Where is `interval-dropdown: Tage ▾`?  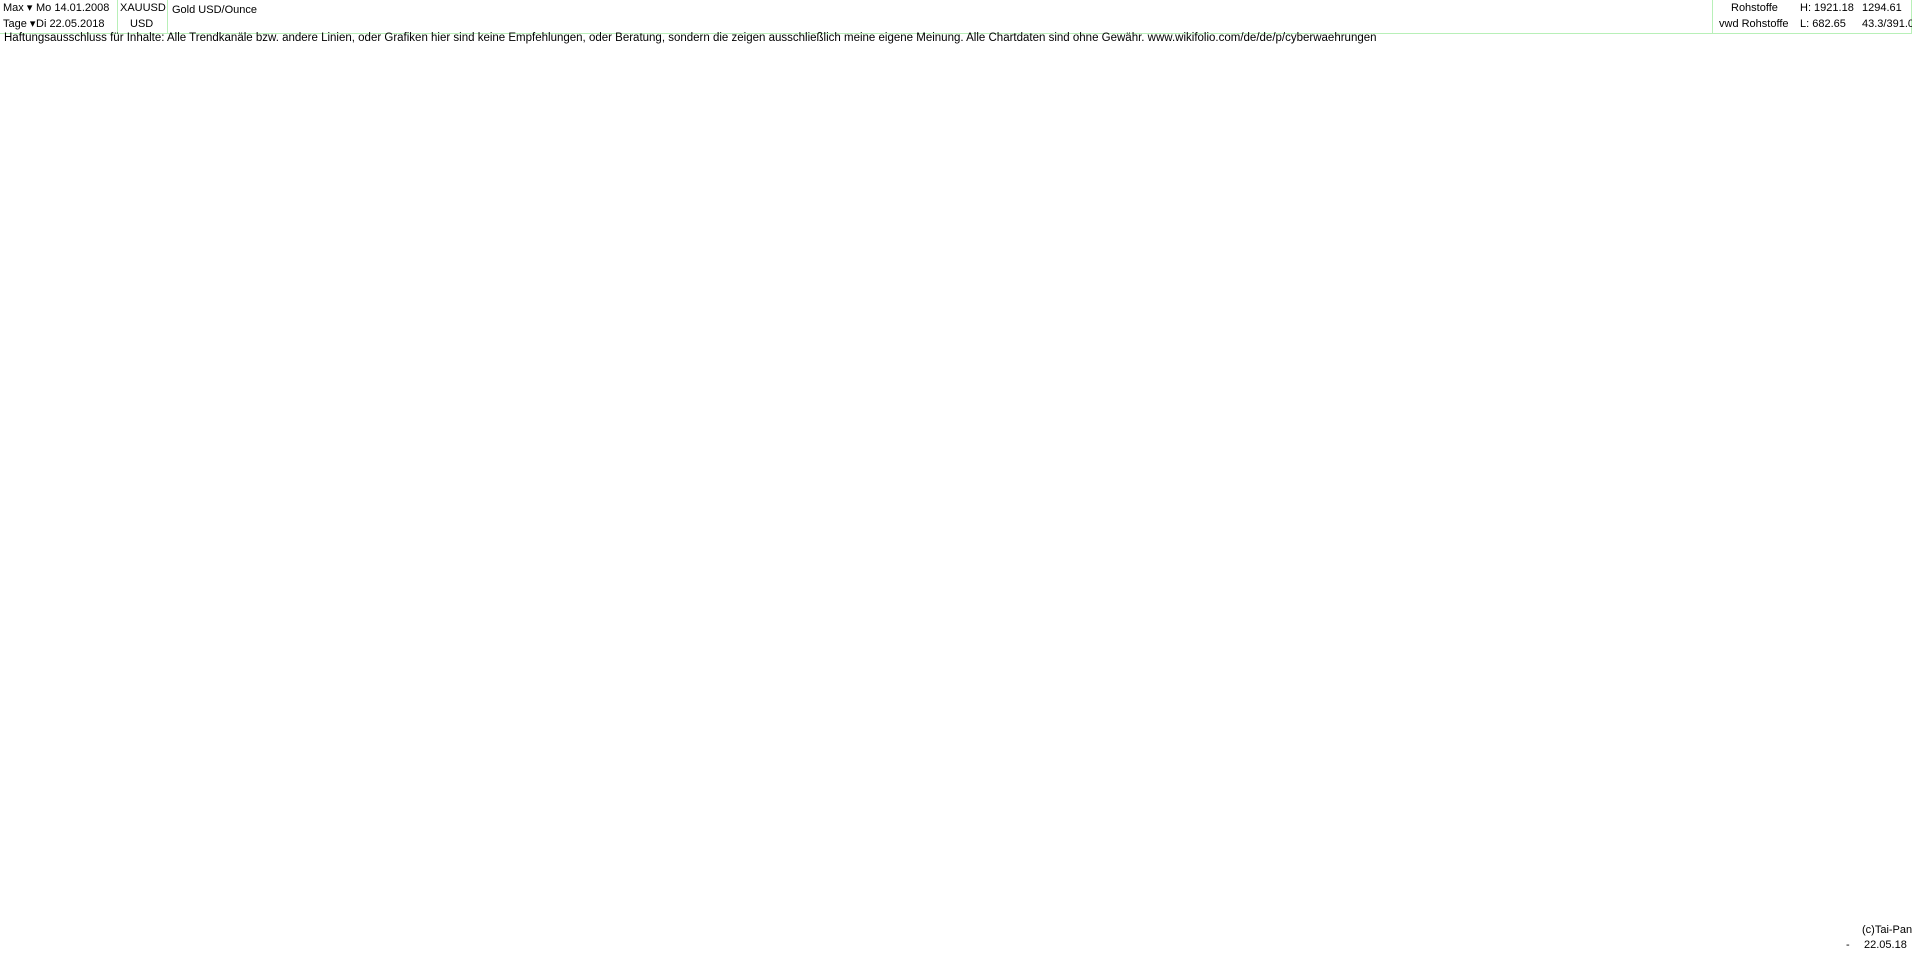 interval-dropdown: Tage ▾ is located at coordinates (19, 24).